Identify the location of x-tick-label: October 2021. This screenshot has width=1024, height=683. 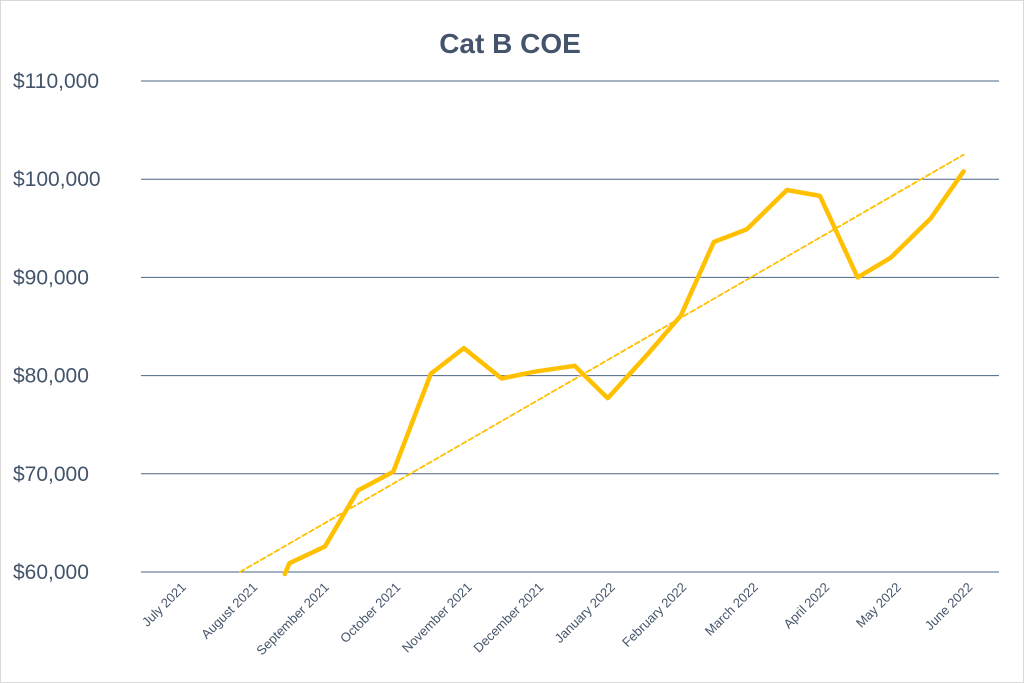
(370, 613).